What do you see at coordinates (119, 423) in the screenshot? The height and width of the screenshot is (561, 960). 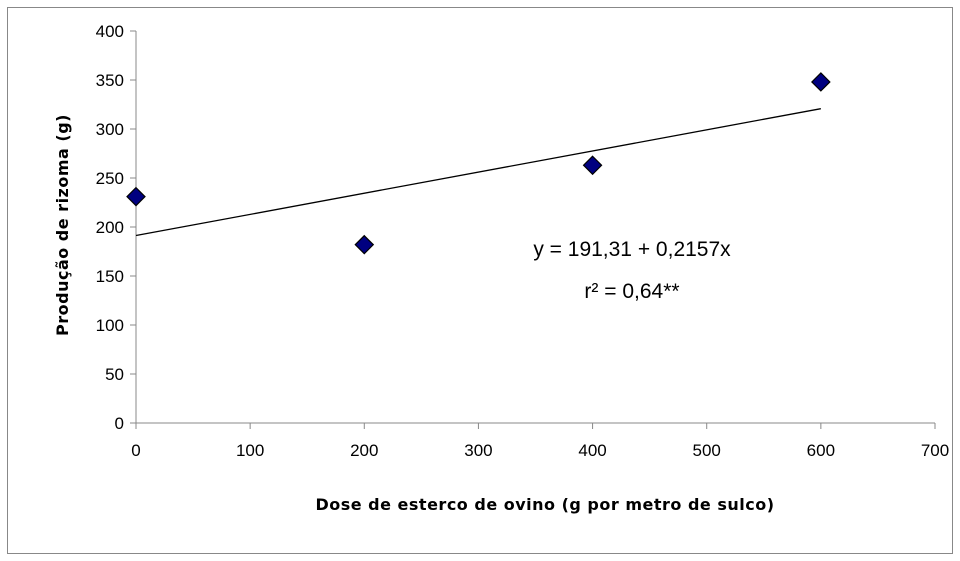 I see `y-tick-label: 0` at bounding box center [119, 423].